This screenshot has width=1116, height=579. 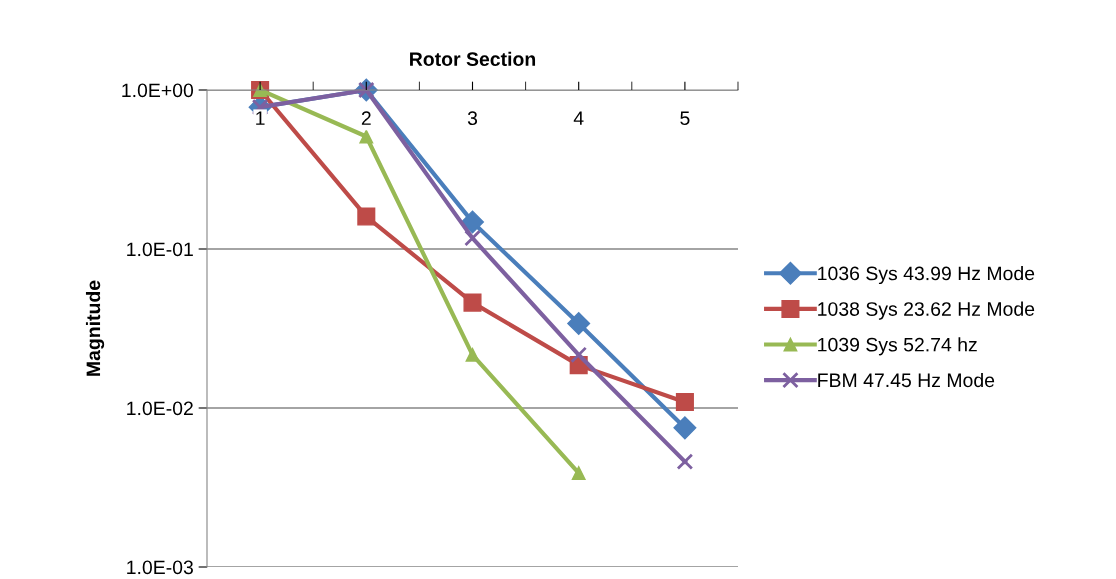 I want to click on legend-label: 1039 Sys 52.74 hz, so click(x=897, y=346).